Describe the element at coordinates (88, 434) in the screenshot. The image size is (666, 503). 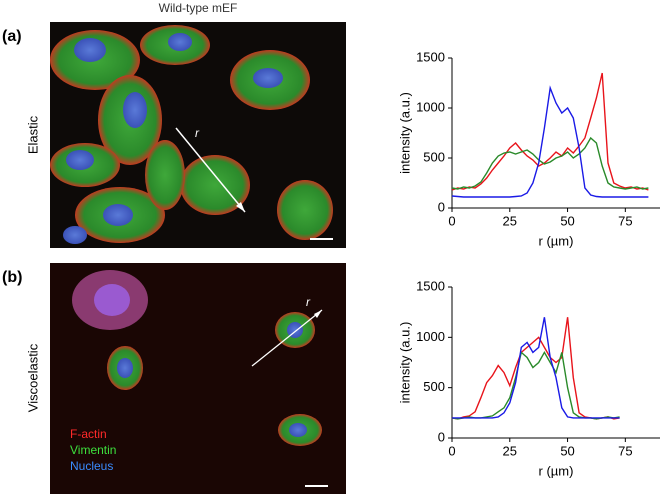
I see `legend-entry: F-actin` at that location.